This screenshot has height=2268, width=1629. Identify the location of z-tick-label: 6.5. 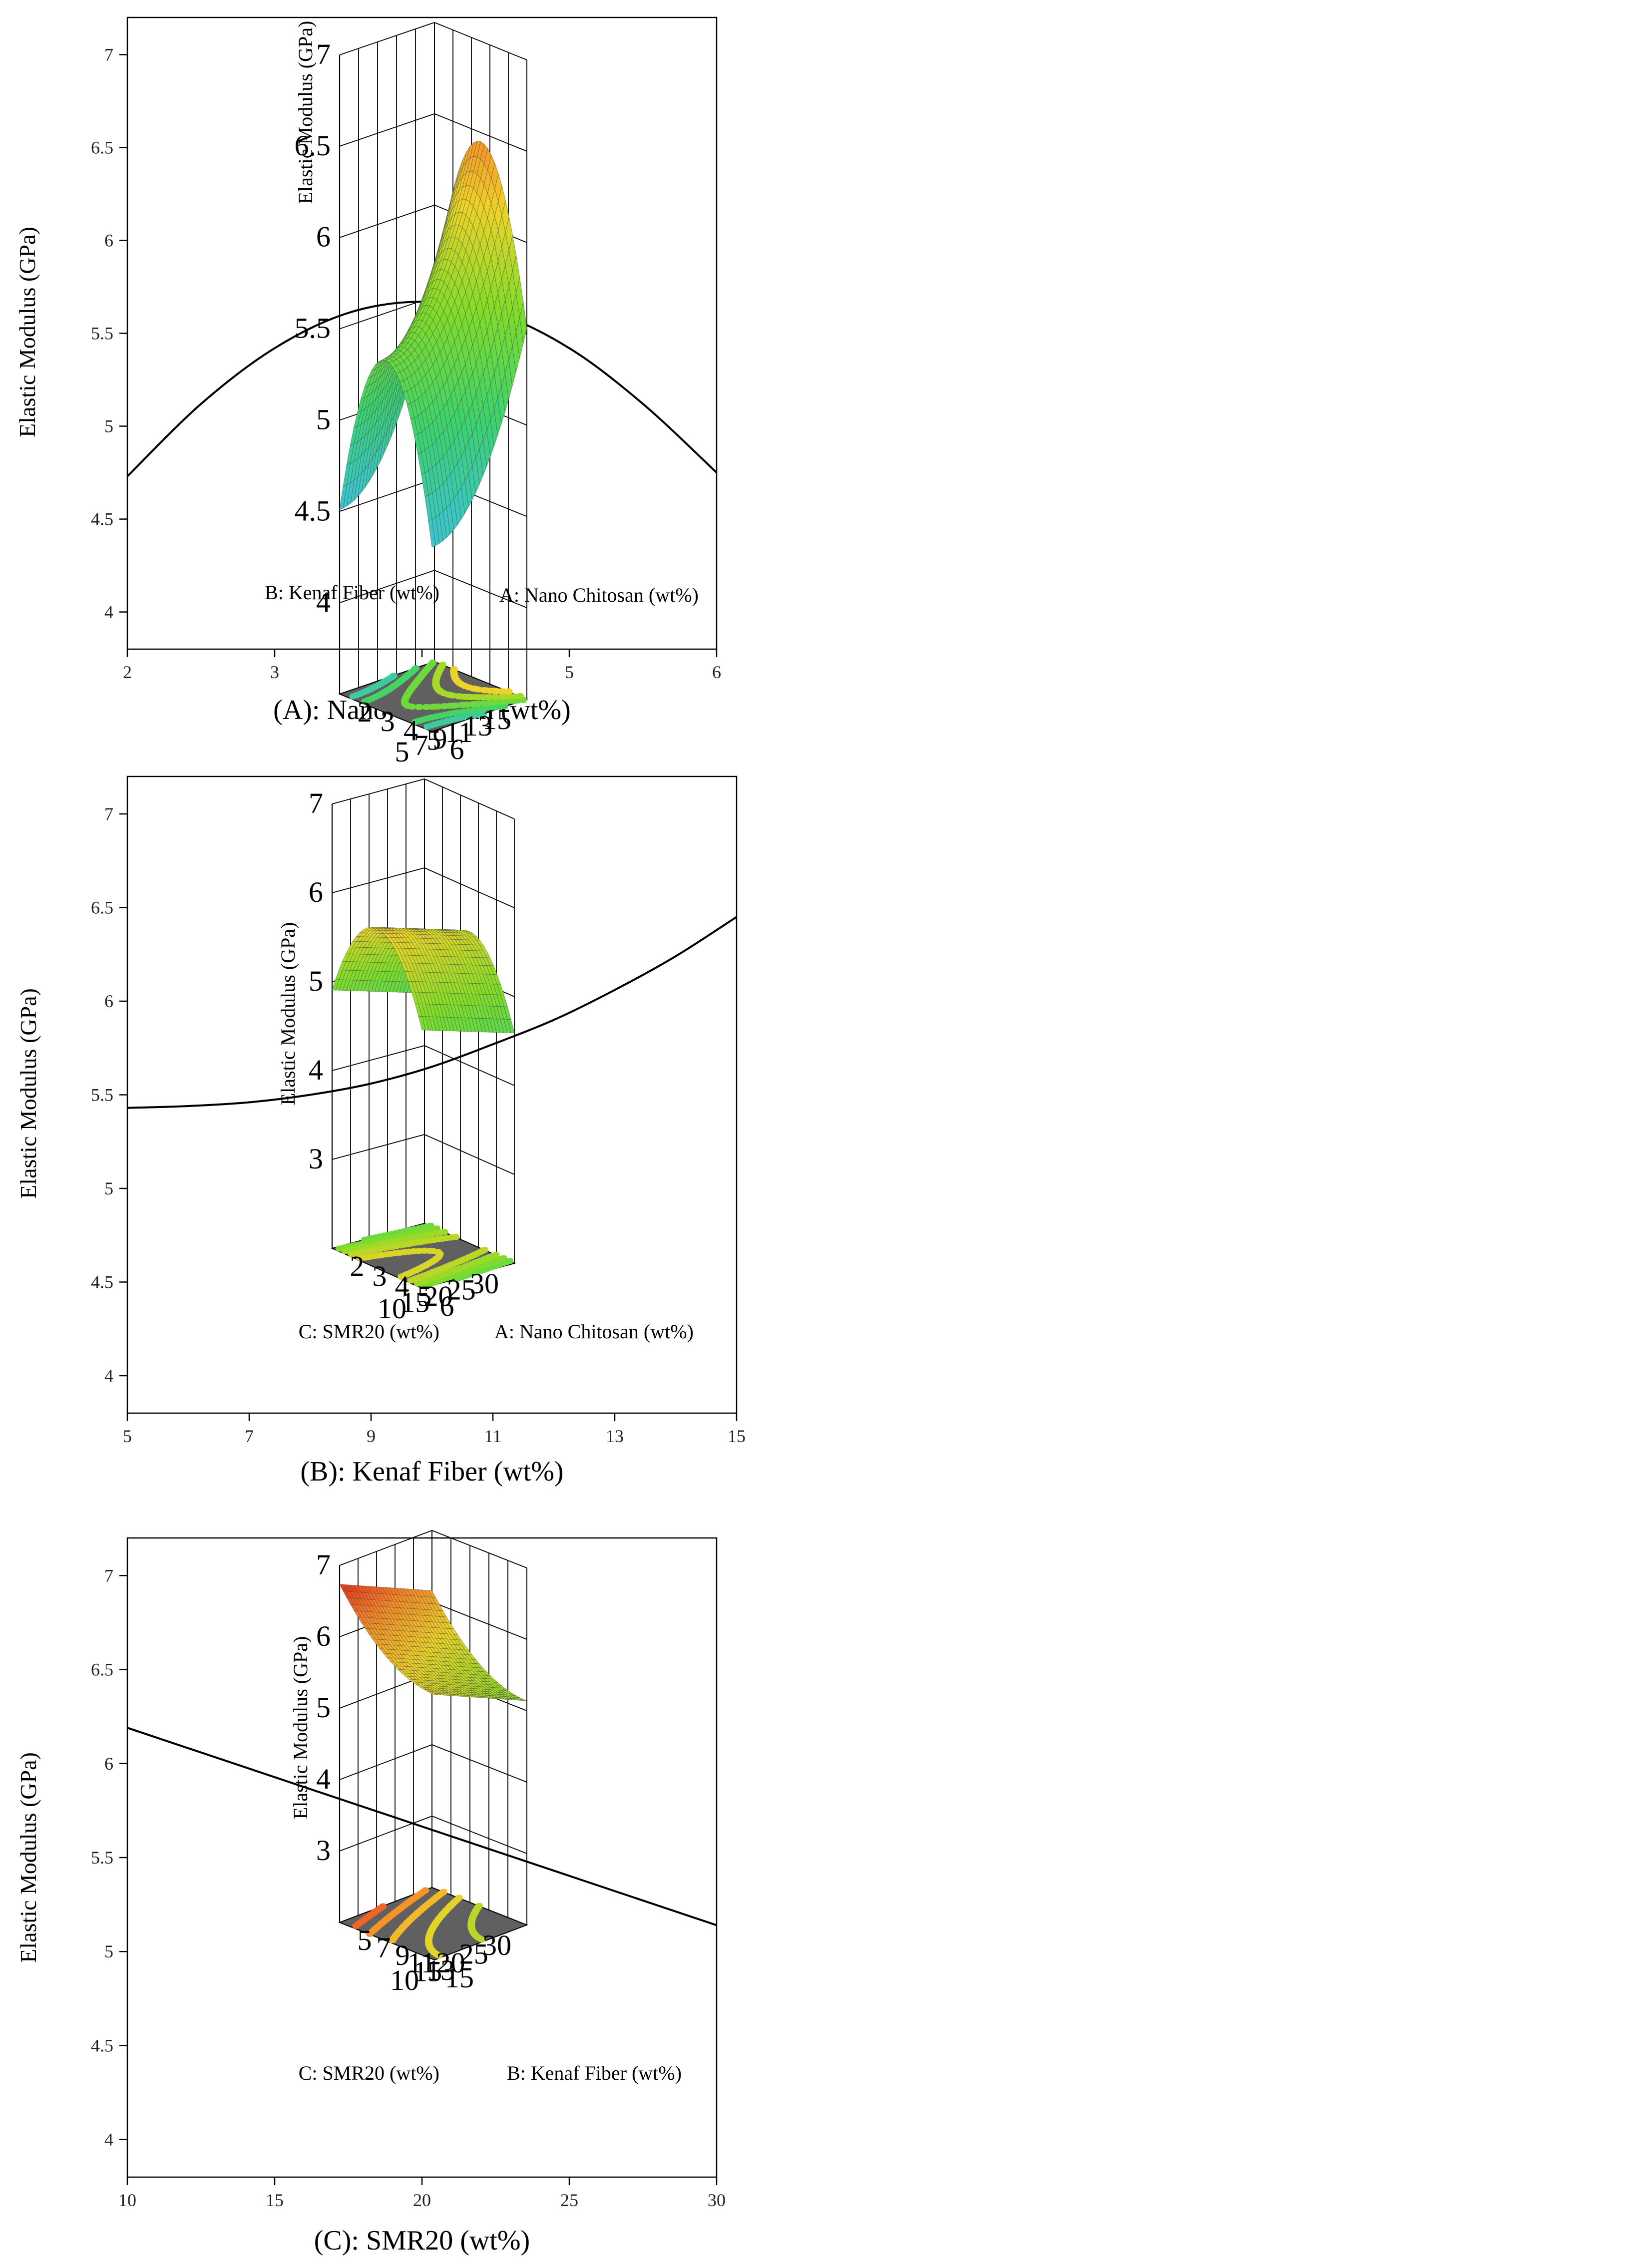
(313, 145).